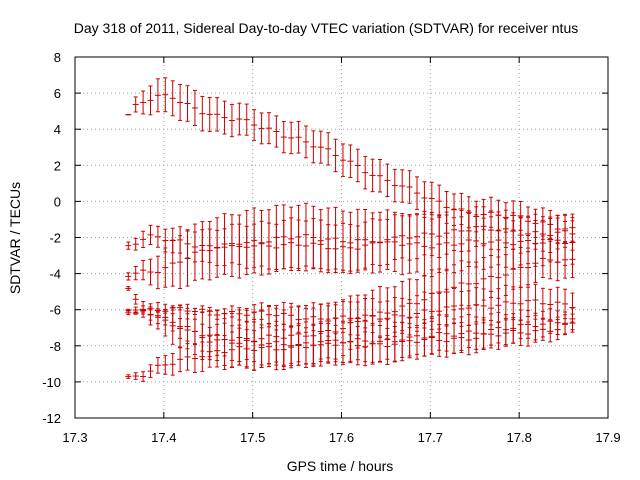 The width and height of the screenshot is (640, 480). I want to click on y-tick-label: 0, so click(57, 201).